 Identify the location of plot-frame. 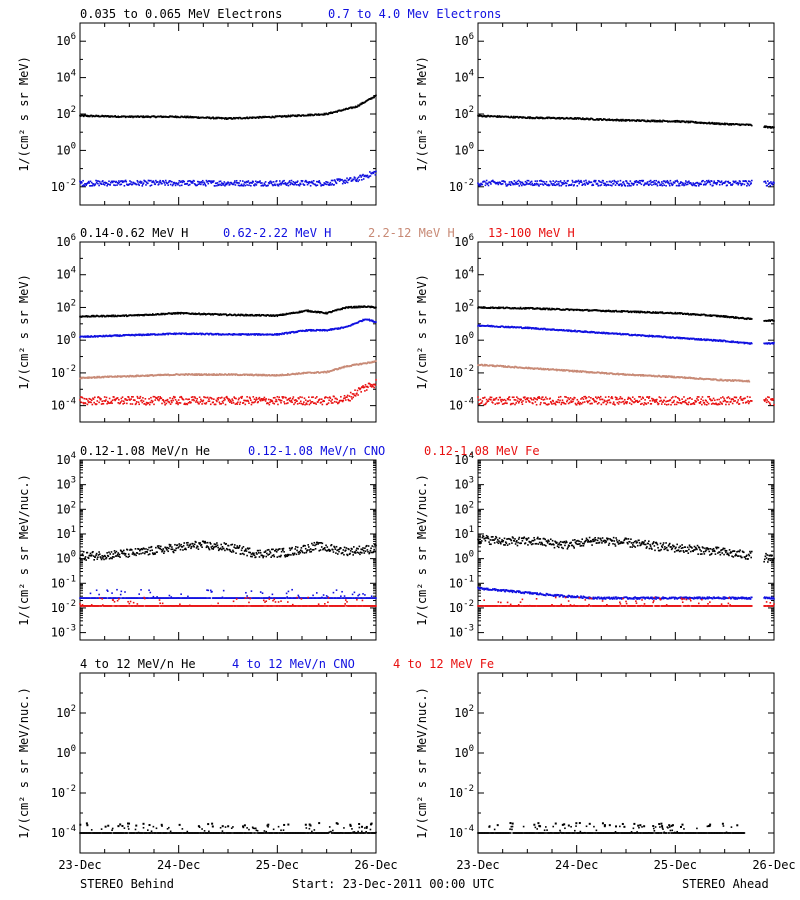
(228, 332).